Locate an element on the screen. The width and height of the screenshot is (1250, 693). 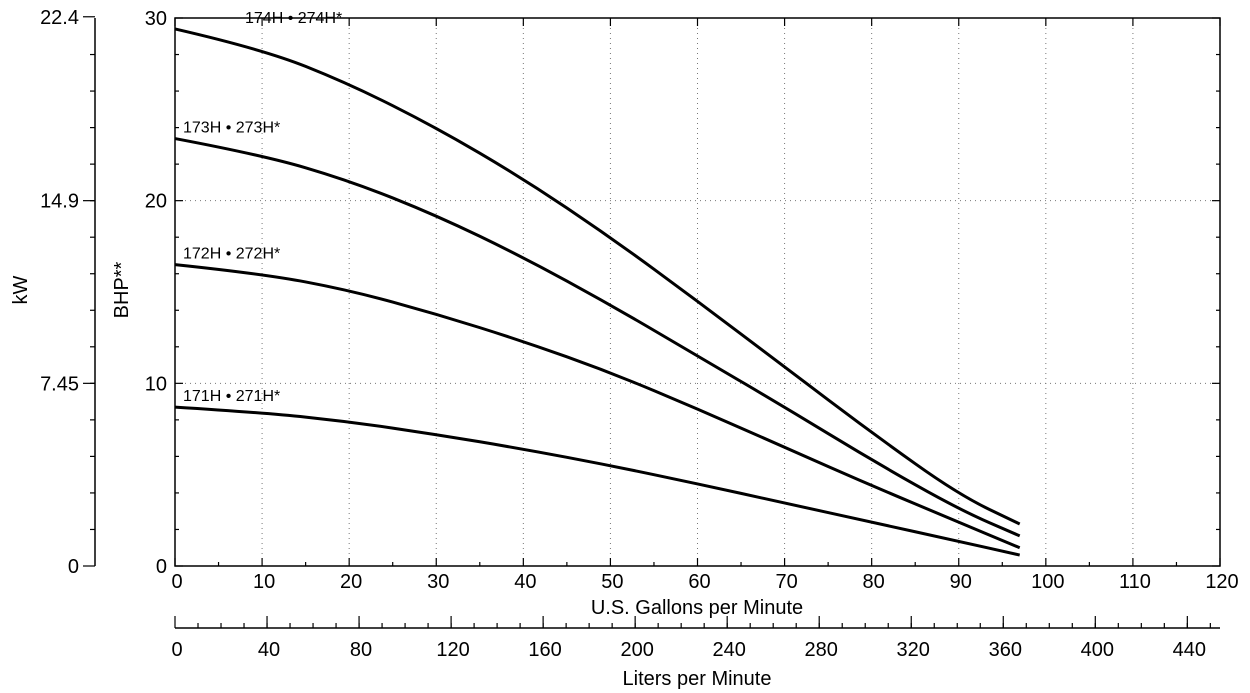
series-label: 173H • 273H* is located at coordinates (231, 128).